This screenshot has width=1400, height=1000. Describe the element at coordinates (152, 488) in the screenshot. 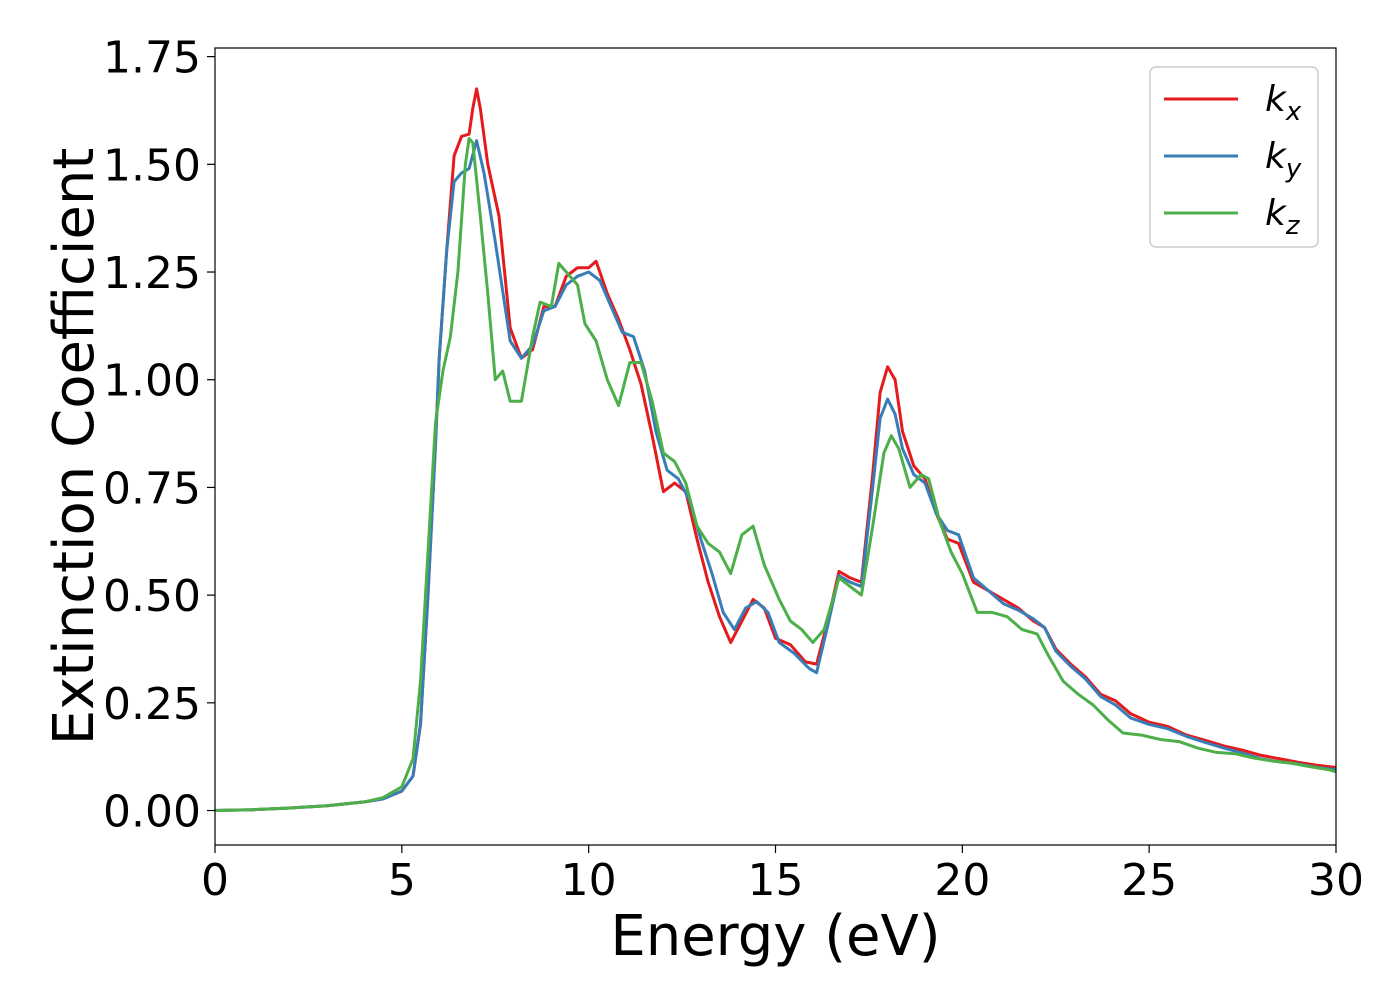

I see `y-tick-label: 0.75` at that location.